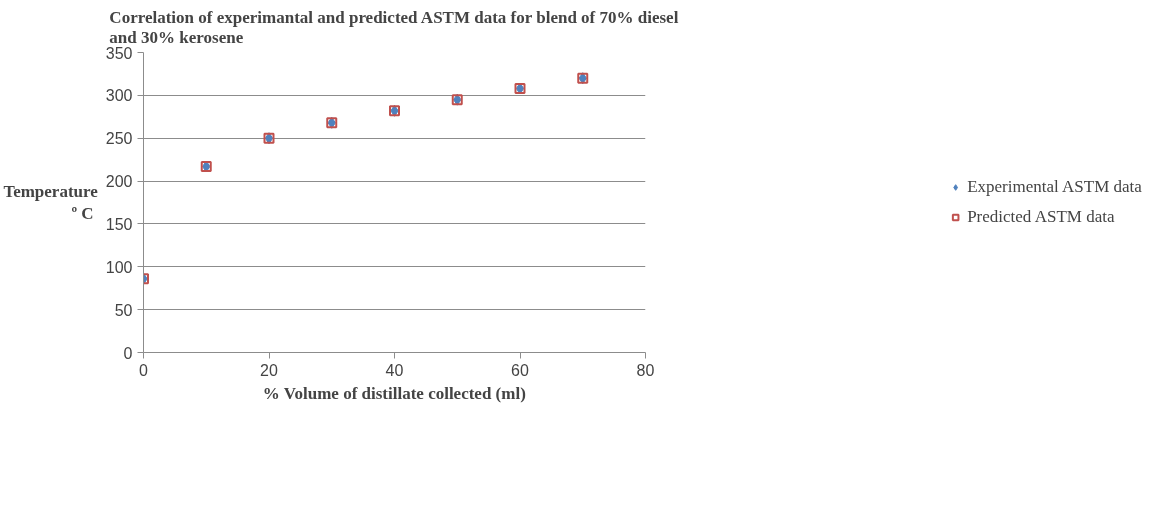 This screenshot has width=1160, height=526. Describe the element at coordinates (128, 353) in the screenshot. I see `y-tick-label: 0` at that location.